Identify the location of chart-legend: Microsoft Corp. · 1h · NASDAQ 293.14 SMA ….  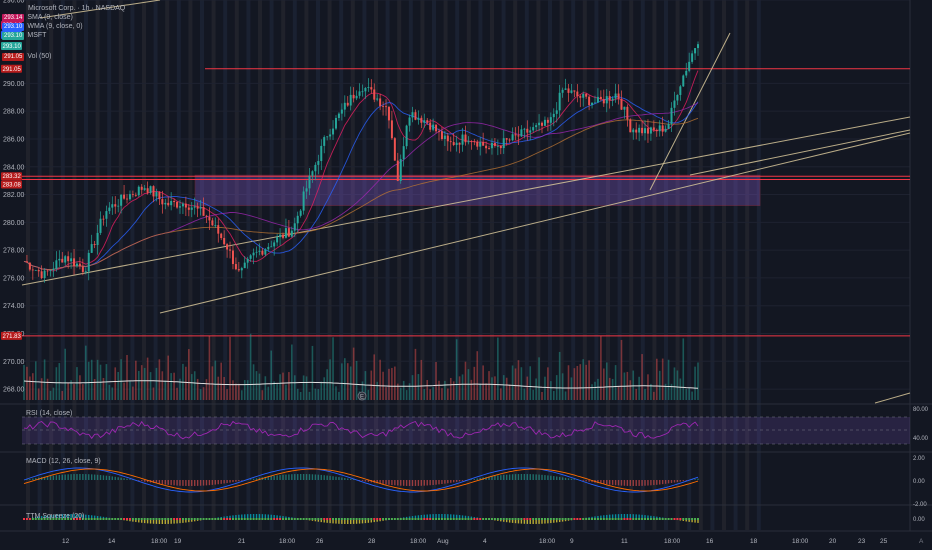
(63, 32).